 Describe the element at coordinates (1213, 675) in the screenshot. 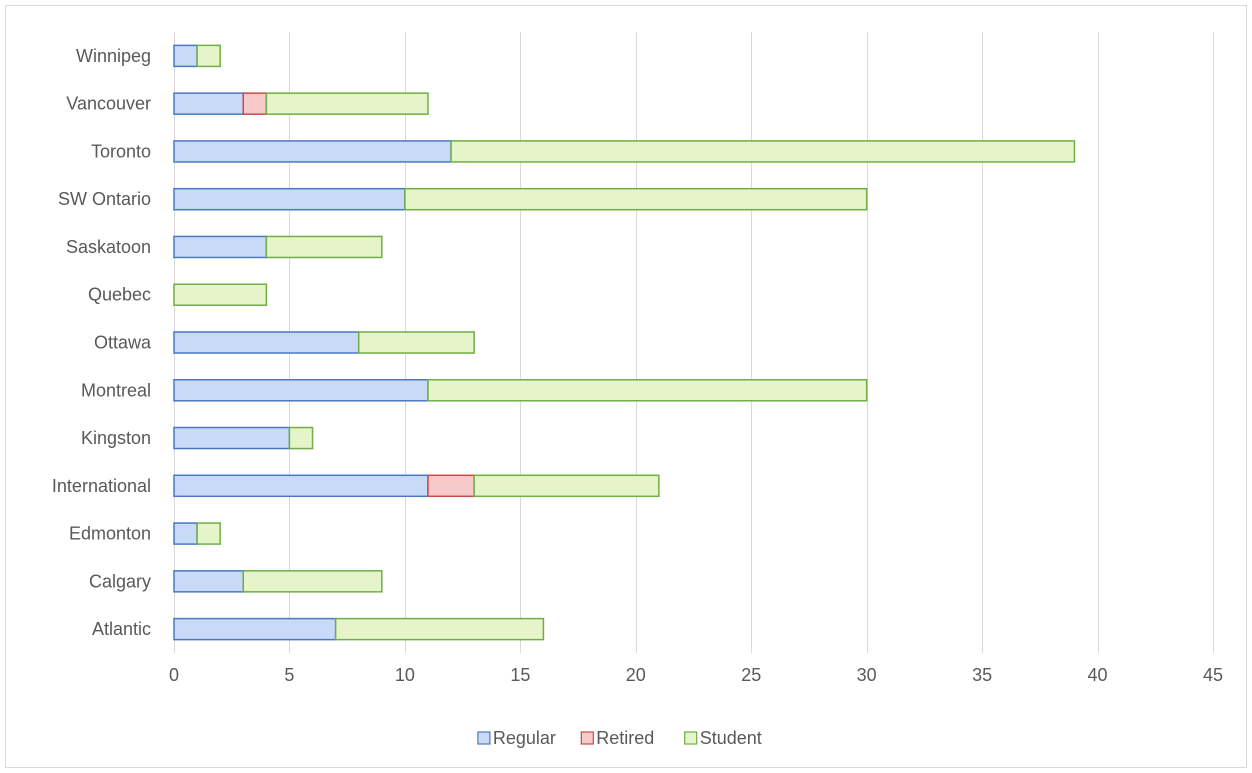

I see `x-tick-label-45: 45` at that location.